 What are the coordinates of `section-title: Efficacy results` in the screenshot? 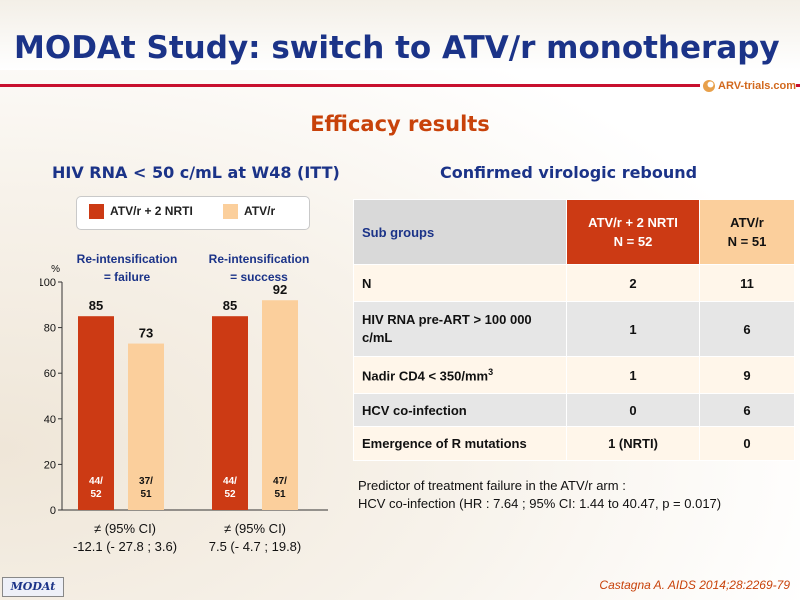 It's located at (400, 124).